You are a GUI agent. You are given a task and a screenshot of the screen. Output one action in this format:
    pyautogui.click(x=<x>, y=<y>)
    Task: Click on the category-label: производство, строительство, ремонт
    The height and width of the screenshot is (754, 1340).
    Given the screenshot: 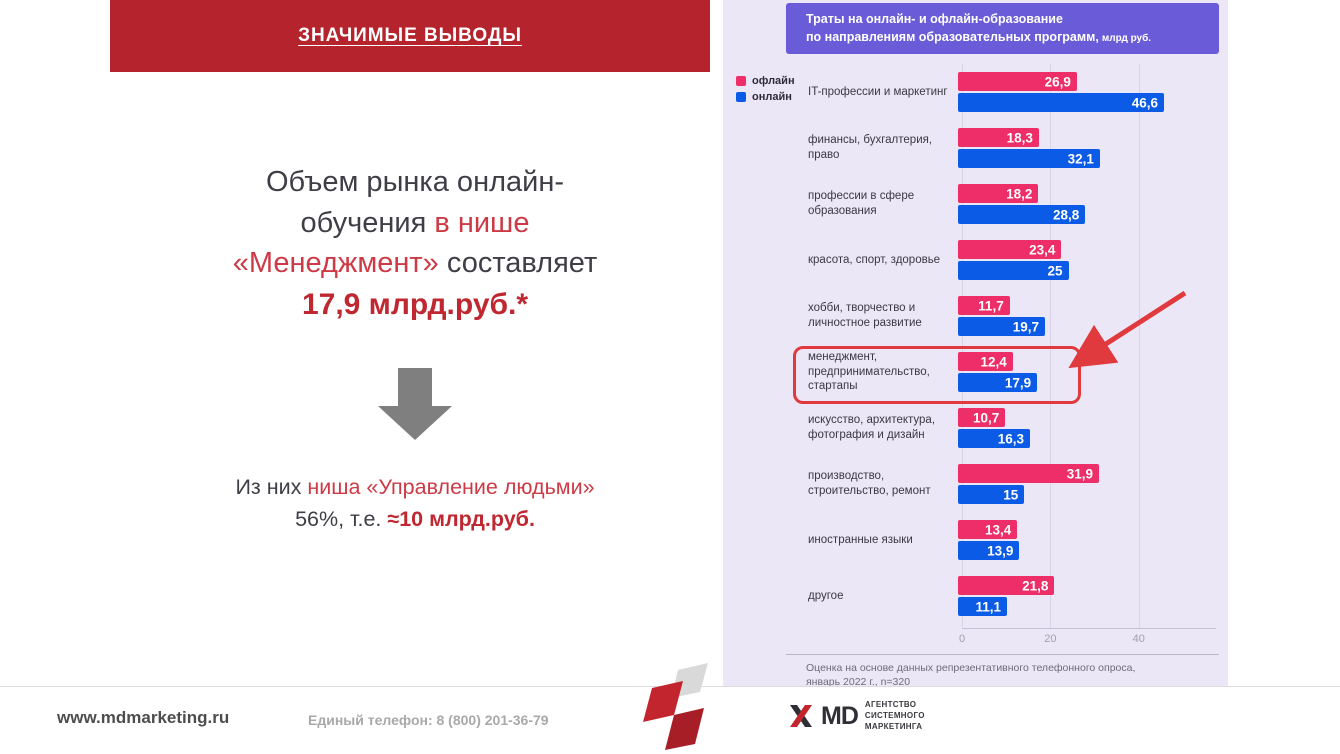 What is the action you would take?
    pyautogui.click(x=869, y=483)
    